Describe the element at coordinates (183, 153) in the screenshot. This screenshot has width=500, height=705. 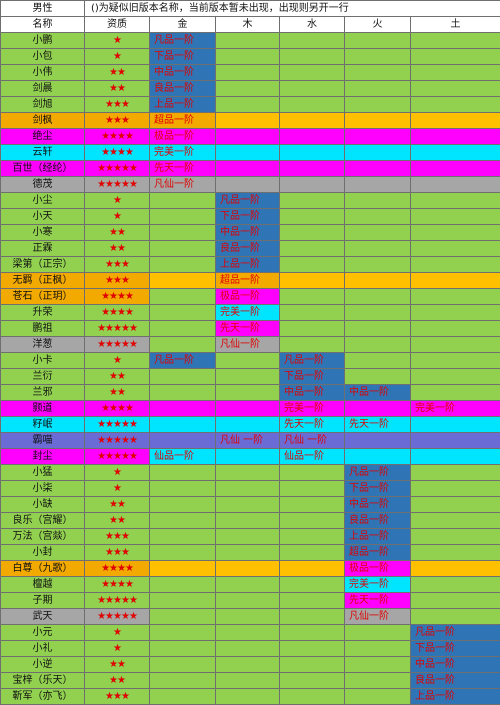
I see `metal-grade-cell: 完美一阶` at that location.